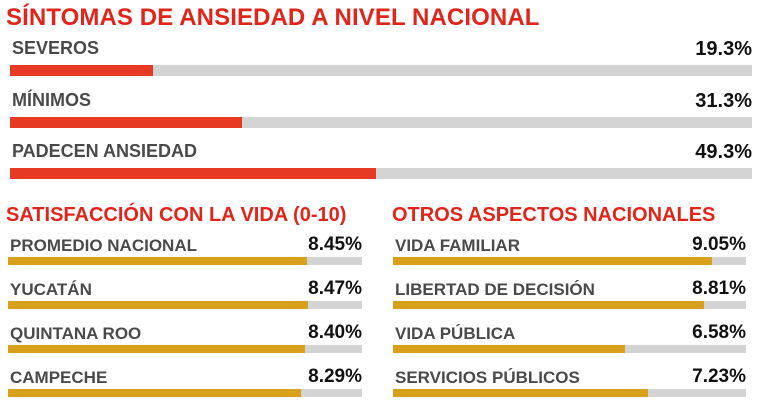 The height and width of the screenshot is (419, 768). I want to click on bar-value-label: 9.05%, so click(719, 244).